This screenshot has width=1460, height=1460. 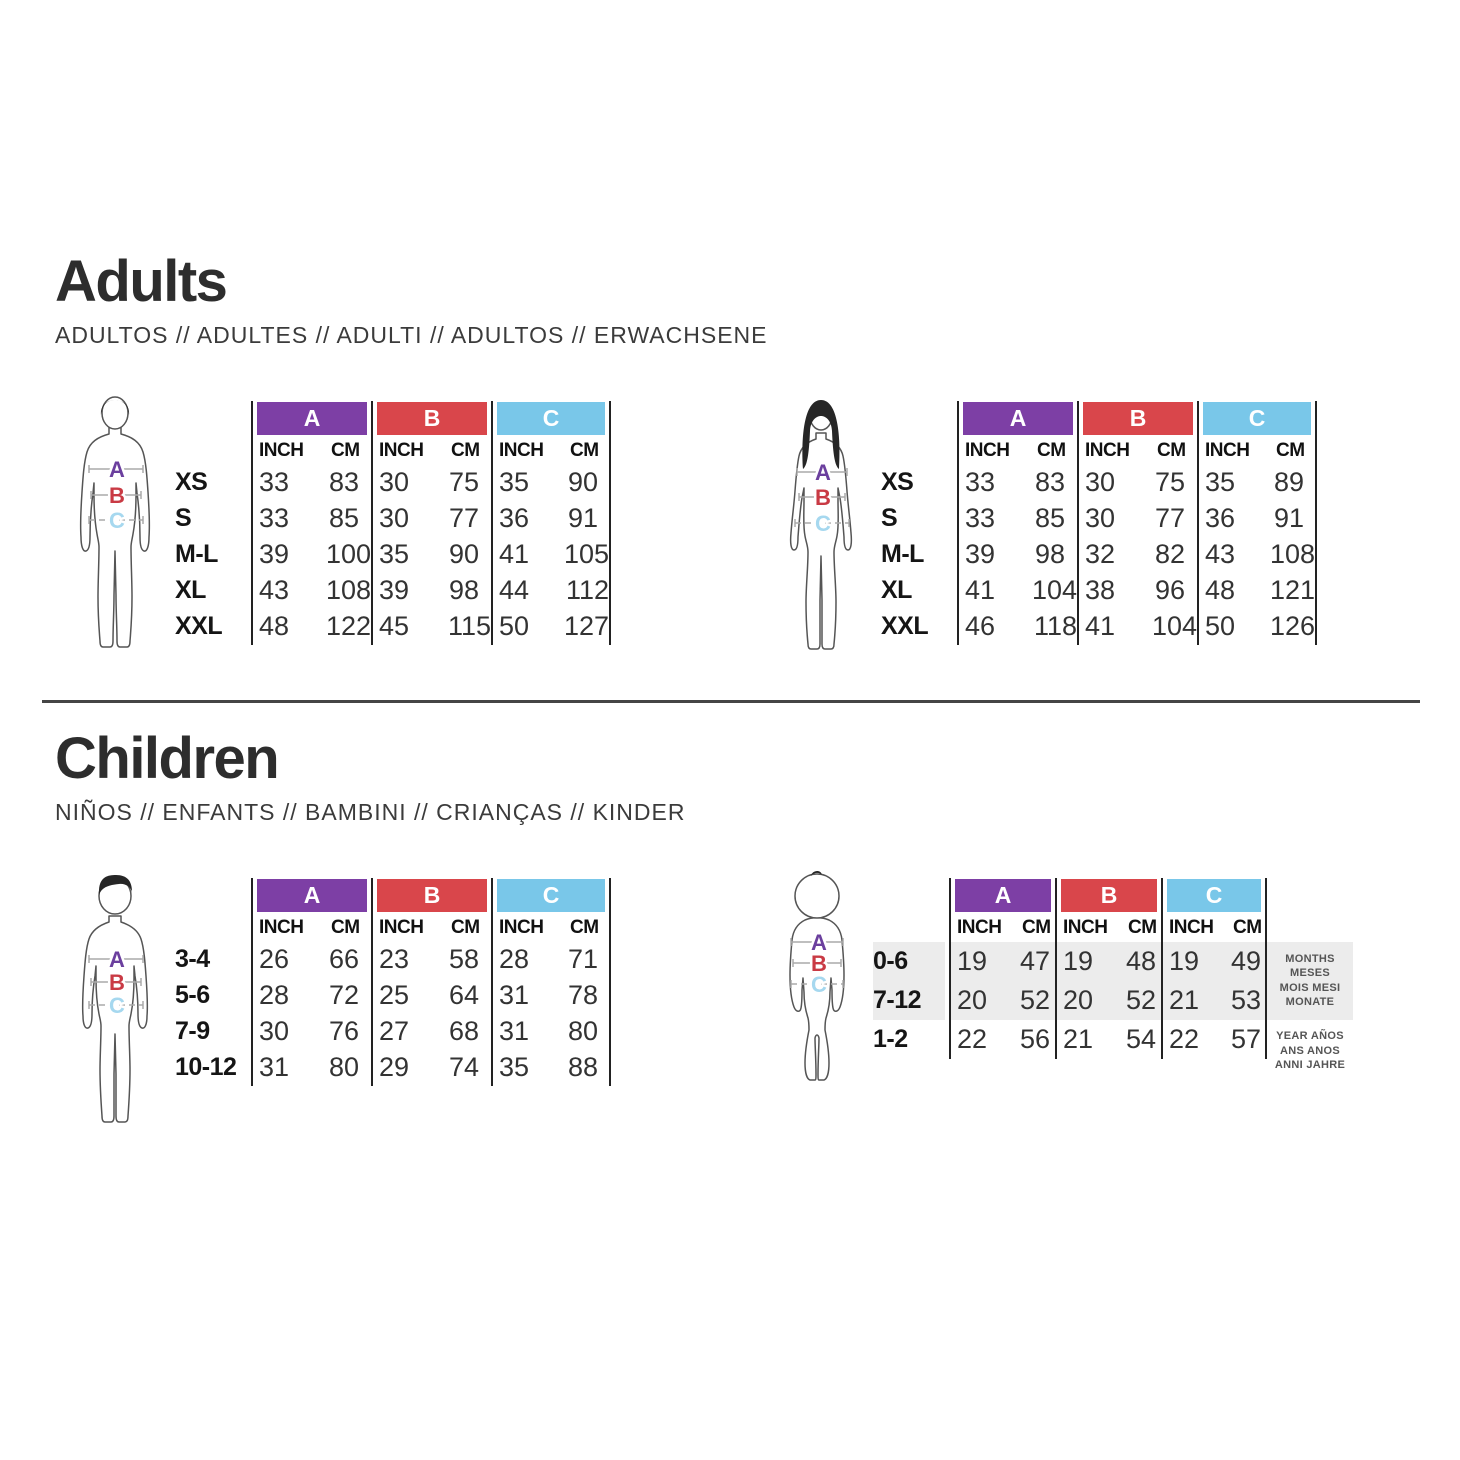 What do you see at coordinates (1017, 522) in the screenshot?
I see `measure-group-A: A INCH CM 33 83 33 85 39 98 41 104 46 118` at bounding box center [1017, 522].